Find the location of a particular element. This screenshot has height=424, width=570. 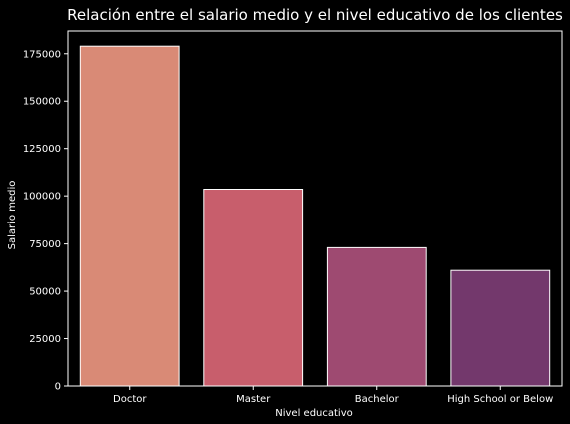

y-tick-label: 125000 is located at coordinates (42, 149).